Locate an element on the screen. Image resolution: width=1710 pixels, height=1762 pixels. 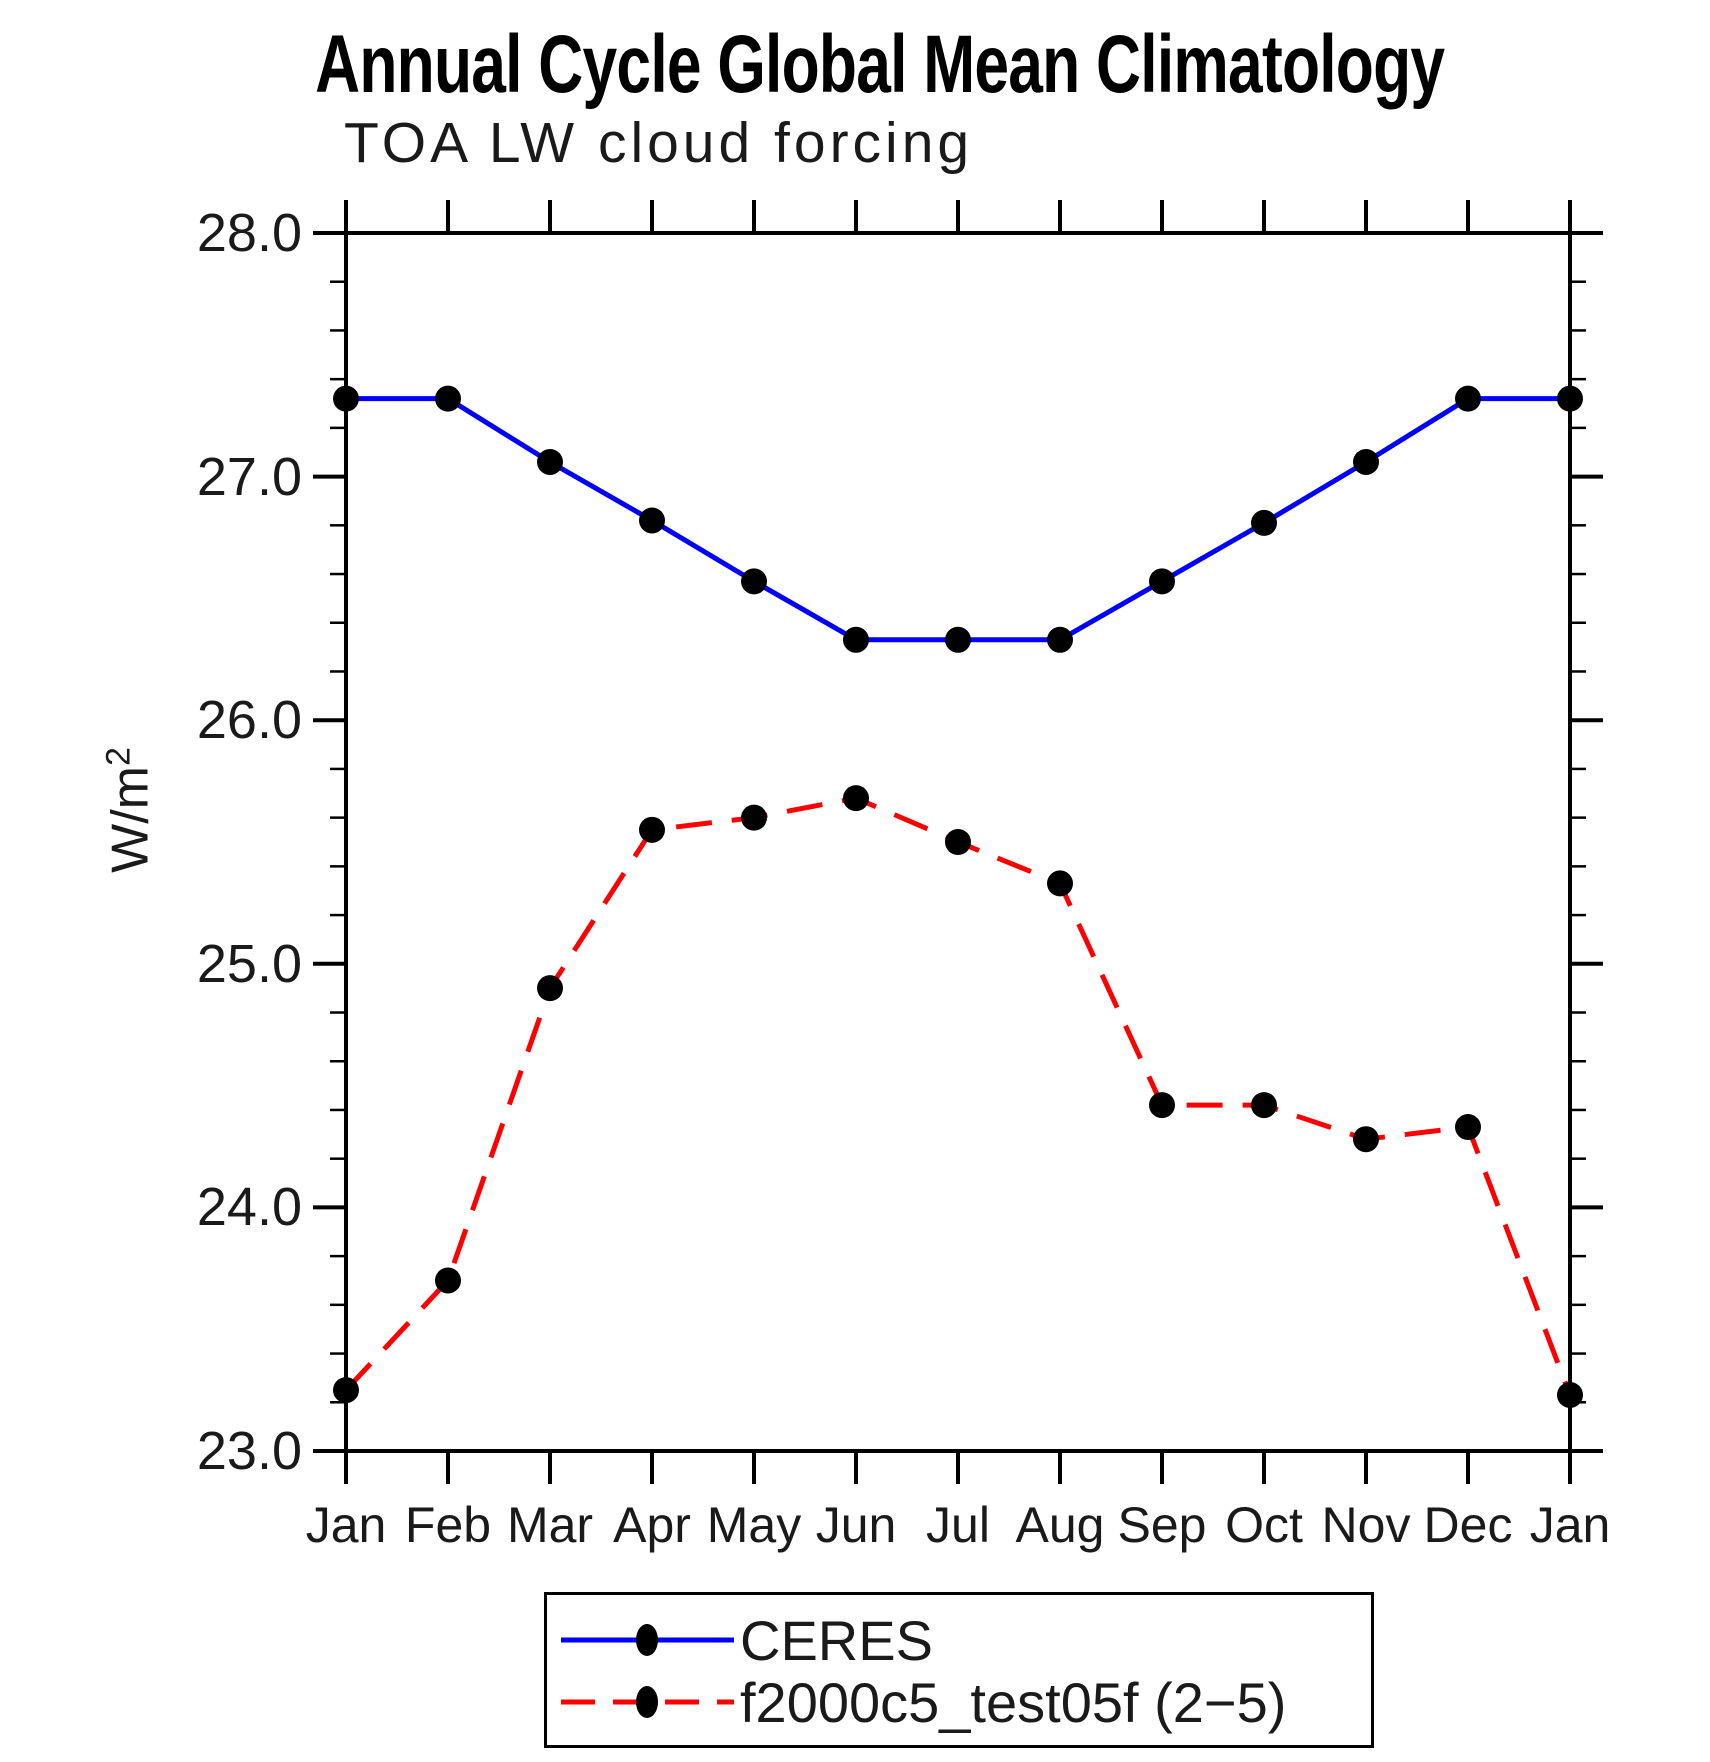
legend-entry-model: f2000c5_test05f (2−5) is located at coordinates (962, 1702).